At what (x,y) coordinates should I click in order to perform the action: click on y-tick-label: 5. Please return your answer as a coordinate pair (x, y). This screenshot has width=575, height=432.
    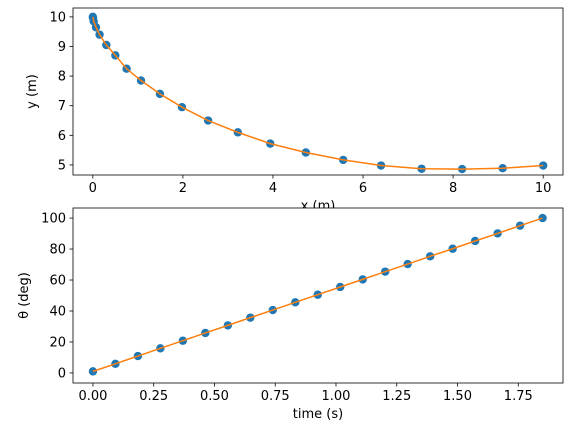
    Looking at the image, I should click on (62, 165).